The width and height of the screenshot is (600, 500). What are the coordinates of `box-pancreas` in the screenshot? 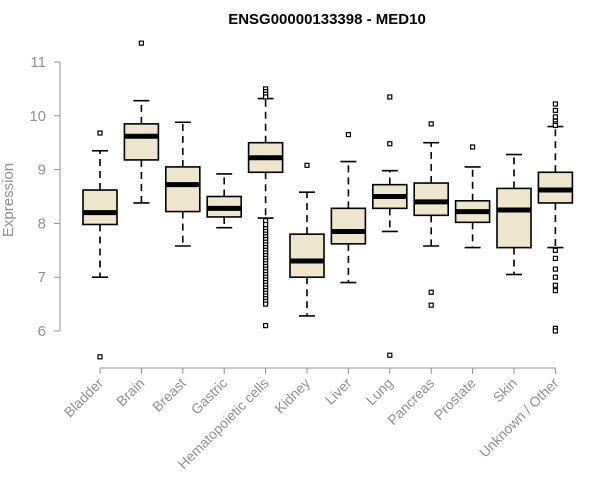 It's located at (431, 214).